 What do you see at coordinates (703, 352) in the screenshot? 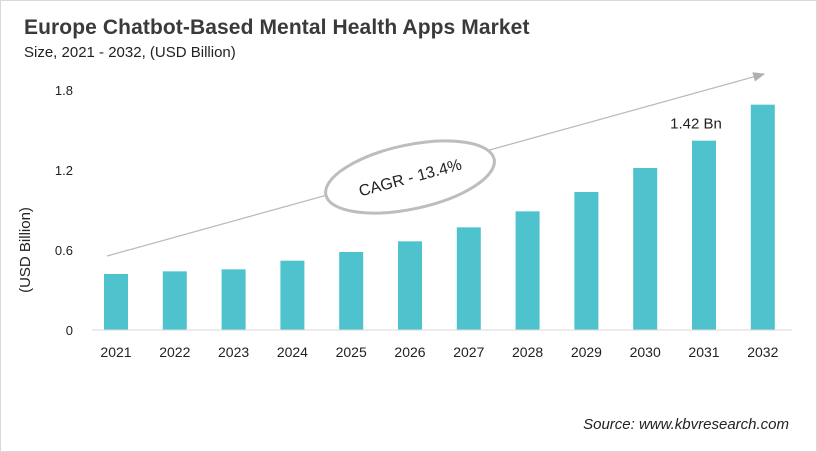
I see `x-tick-label: 2031` at bounding box center [703, 352].